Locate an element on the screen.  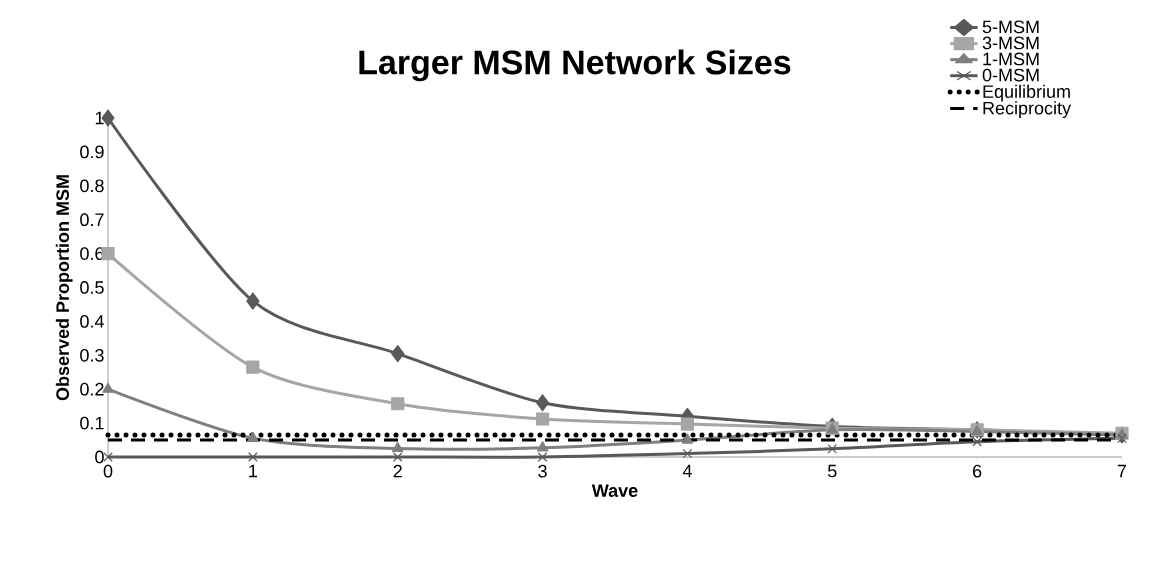
y-tick-label: 0 is located at coordinates (99, 457).